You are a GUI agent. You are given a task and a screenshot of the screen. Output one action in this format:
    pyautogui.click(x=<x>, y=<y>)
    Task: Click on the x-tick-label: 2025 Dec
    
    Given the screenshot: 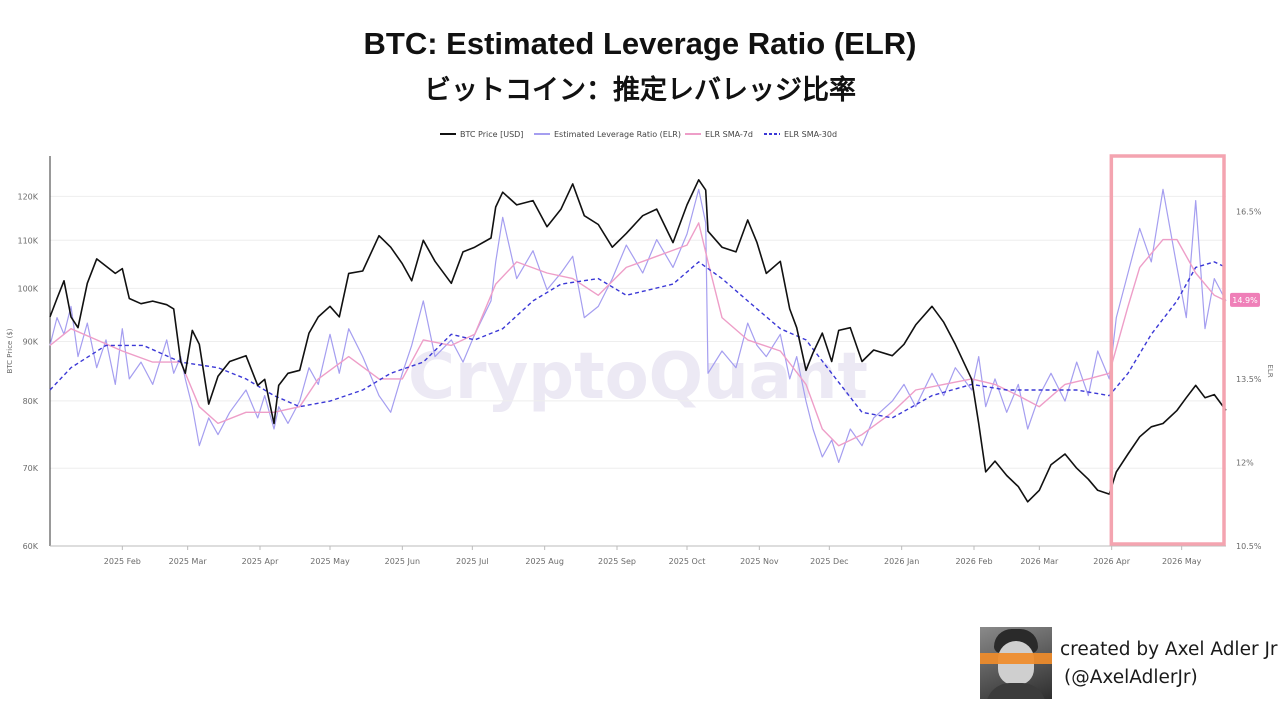 What is the action you would take?
    pyautogui.click(x=829, y=561)
    